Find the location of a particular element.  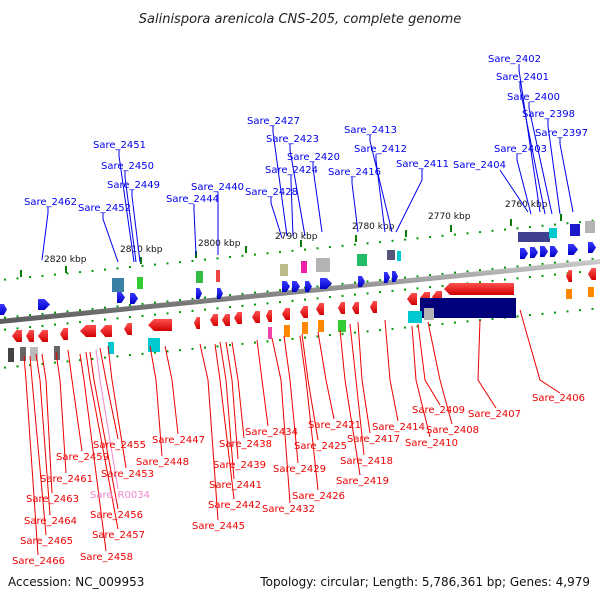

scale-label: 2810 kbp is located at coordinates (141, 250).